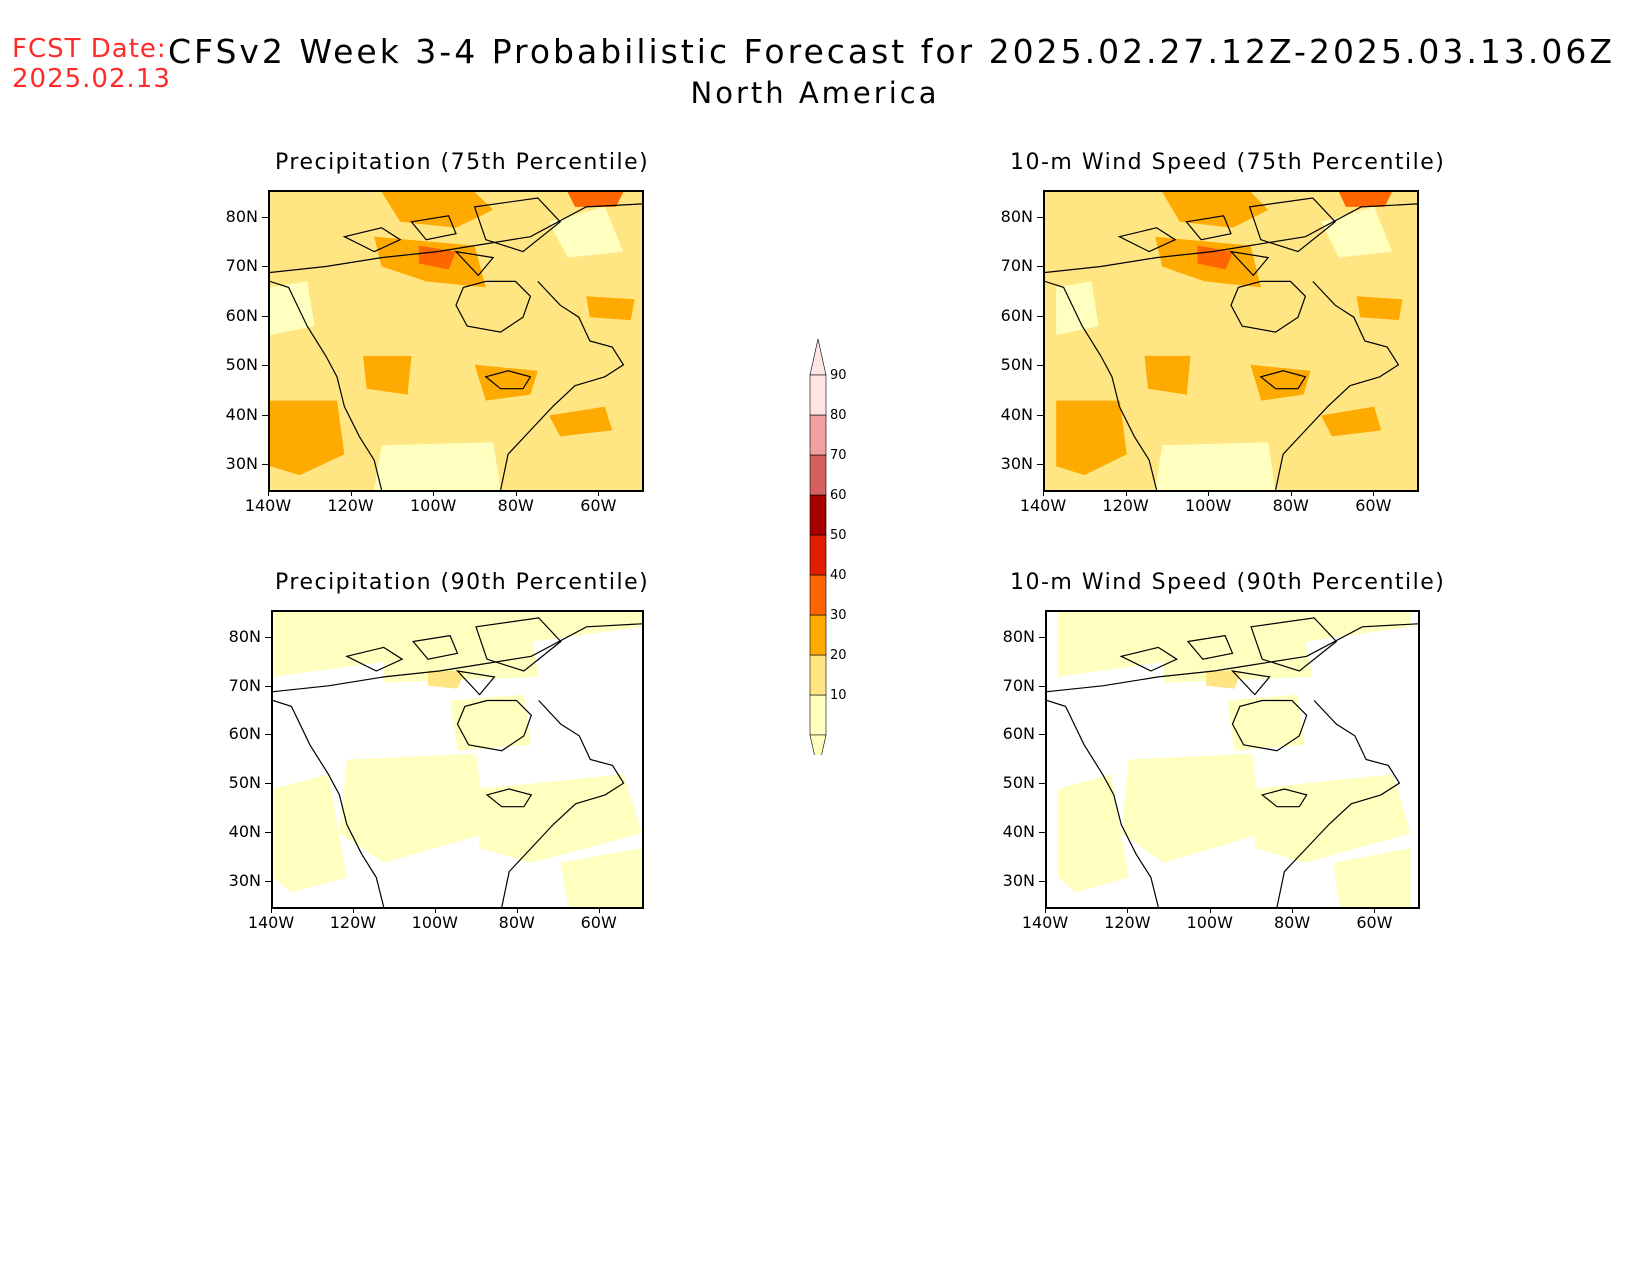 This screenshot has width=1650, height=1275. Describe the element at coordinates (462, 162) in the screenshot. I see `panel-title: Precipitation (75th Percentile)` at that location.